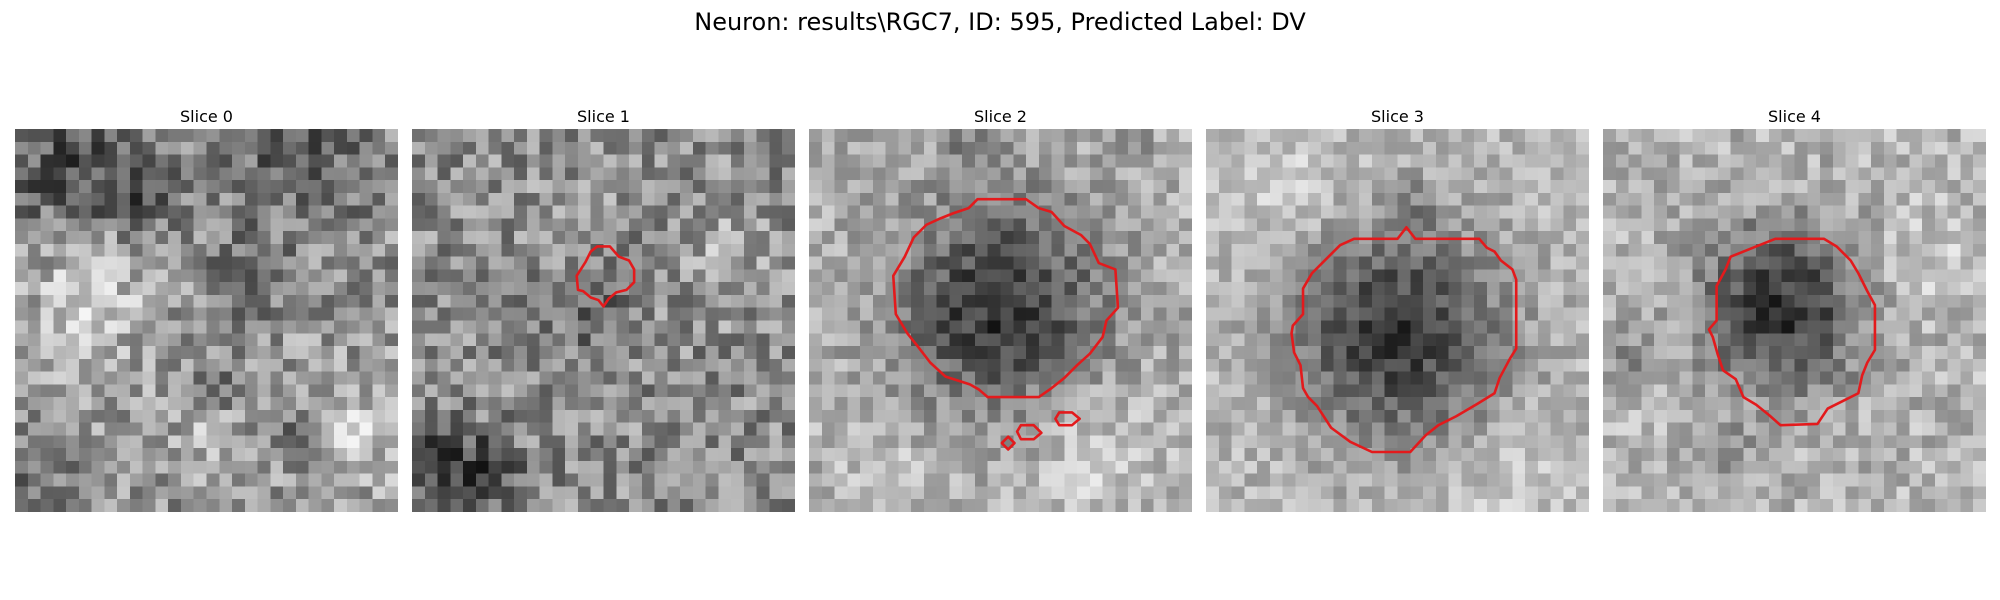 Image resolution: width=2000 pixels, height=600 pixels. What do you see at coordinates (206, 116) in the screenshot?
I see `slice-title: Slice 0` at bounding box center [206, 116].